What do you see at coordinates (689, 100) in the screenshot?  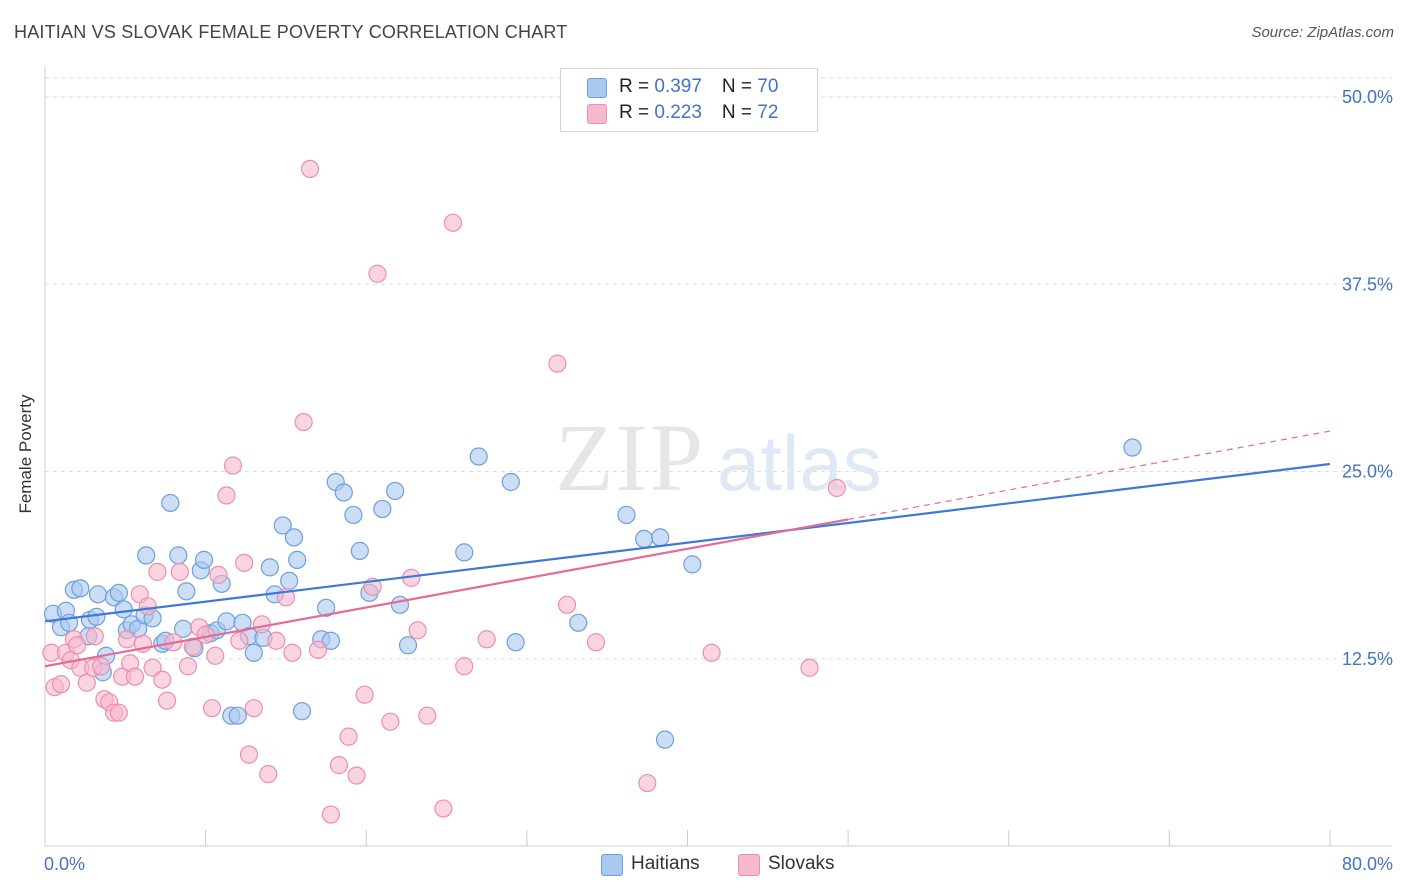 I see `legend: R = 0.397 N = 70 R = 0.223 N = 72` at bounding box center [689, 100].